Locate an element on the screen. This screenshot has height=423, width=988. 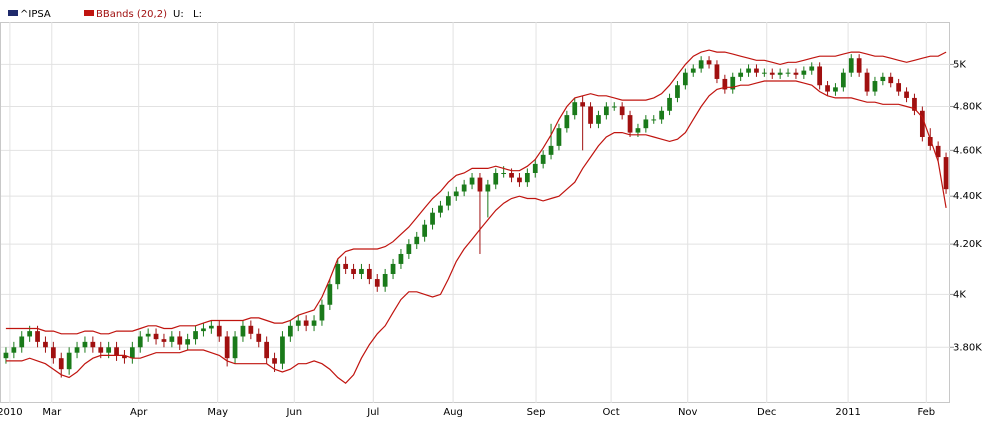
x-tick-label: Jul is located at coordinates (372, 412).